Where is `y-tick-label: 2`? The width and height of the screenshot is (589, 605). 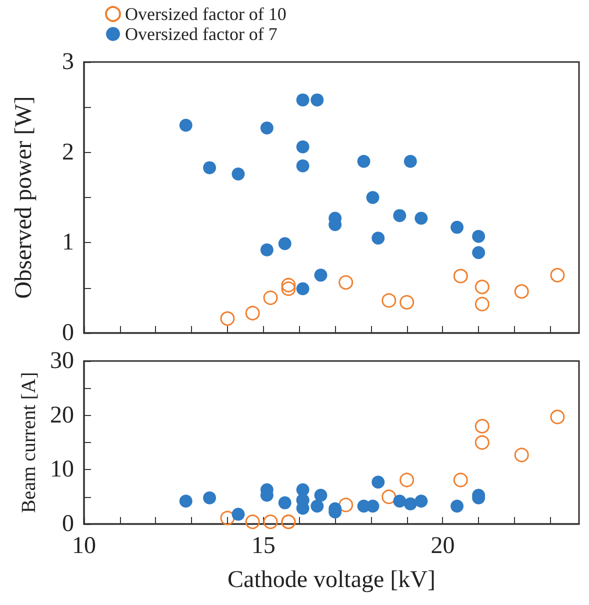
y-tick-label: 2 is located at coordinates (68, 152).